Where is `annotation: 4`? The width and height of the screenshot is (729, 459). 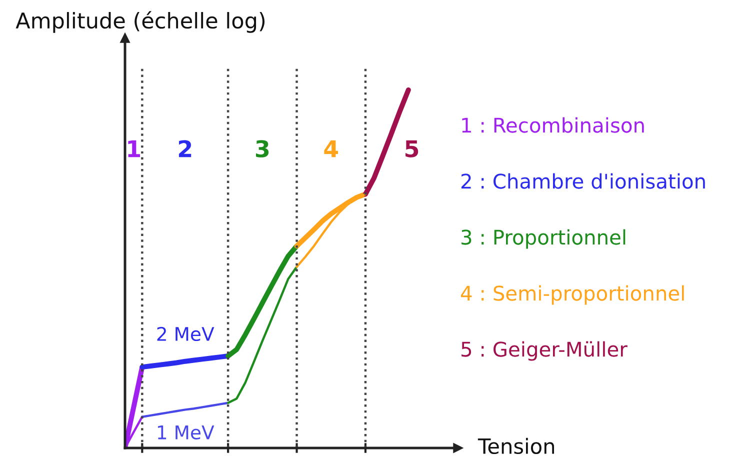
annotation: 4 is located at coordinates (331, 149).